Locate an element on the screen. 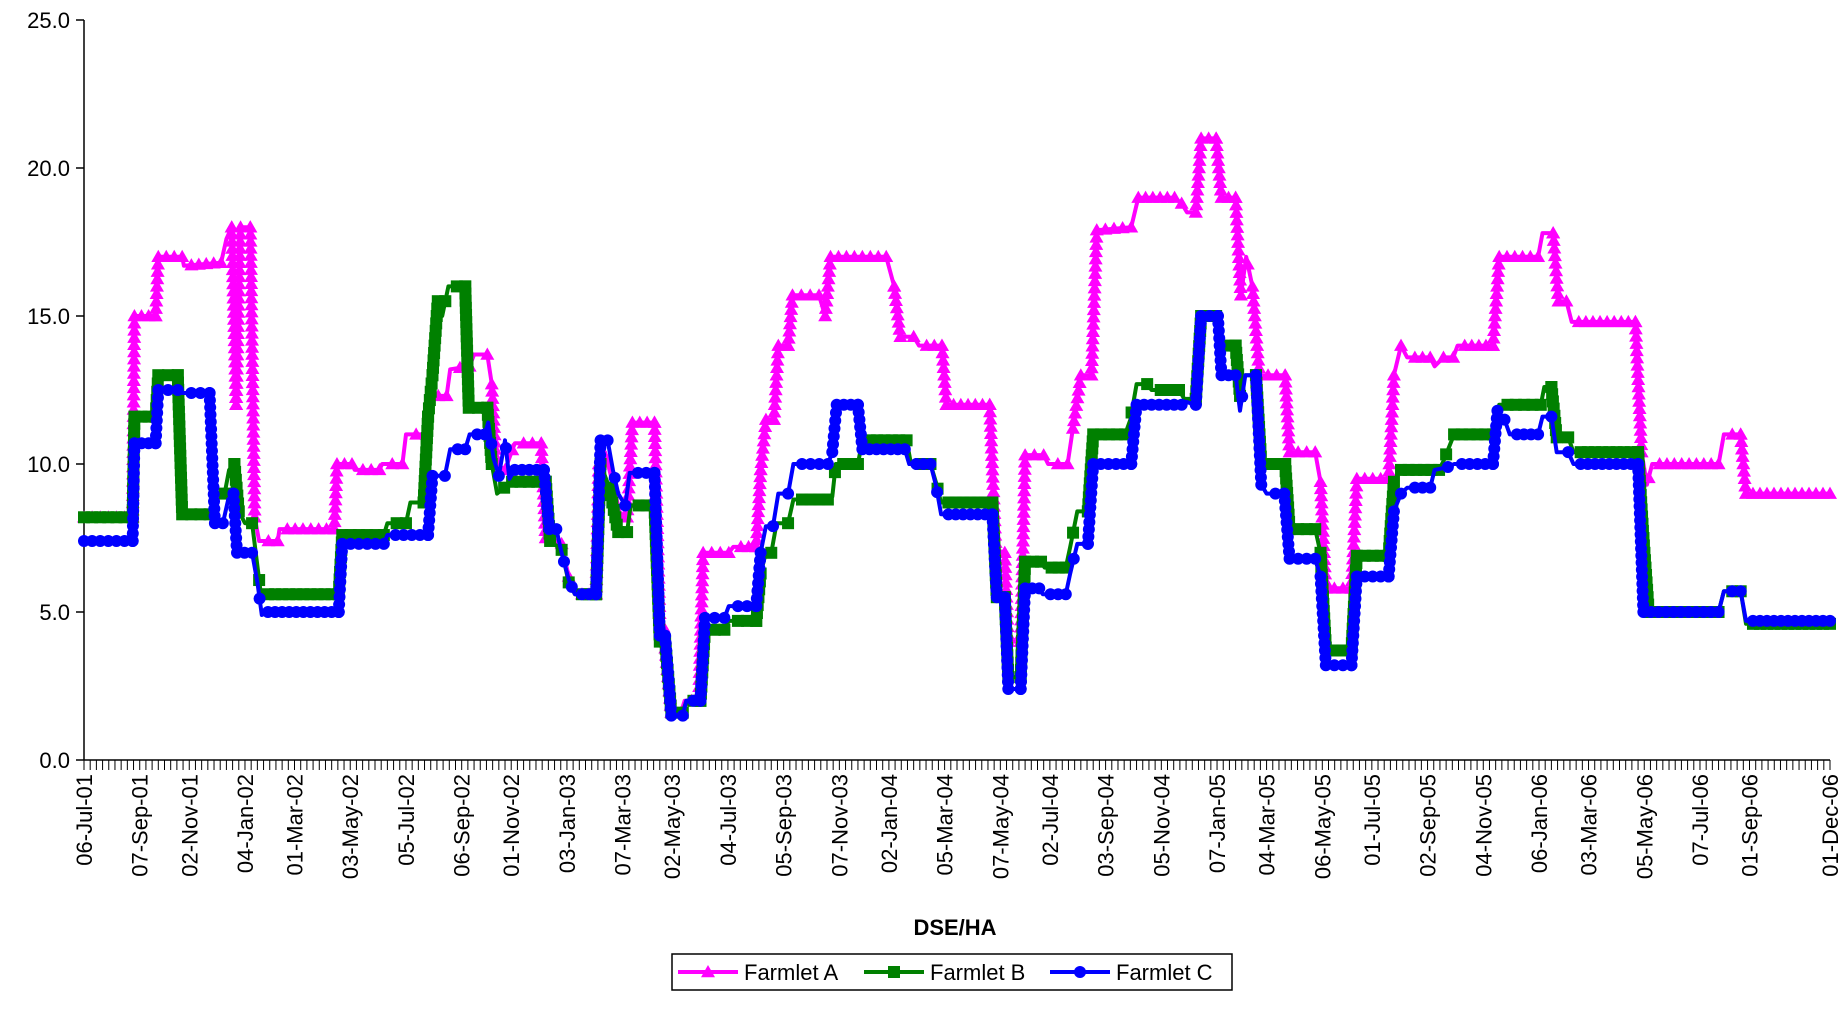  x-tick-label: 01-Nov-02 is located at coordinates (511, 825).